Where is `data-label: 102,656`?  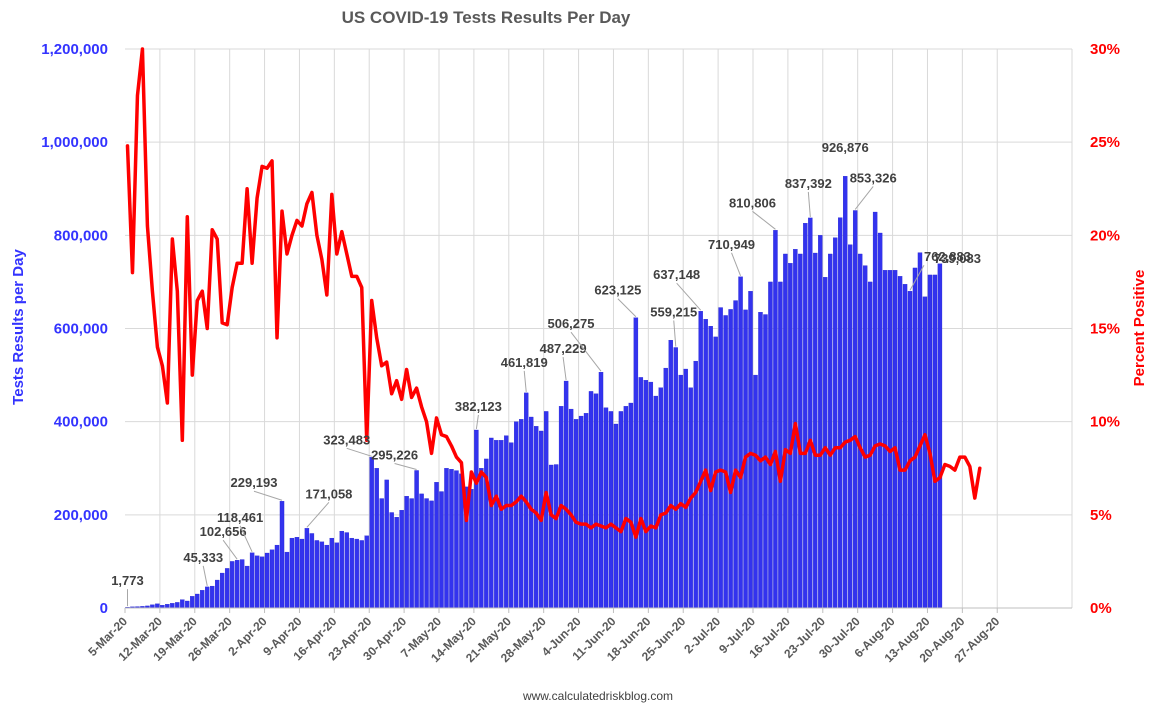 data-label: 102,656 is located at coordinates (223, 531).